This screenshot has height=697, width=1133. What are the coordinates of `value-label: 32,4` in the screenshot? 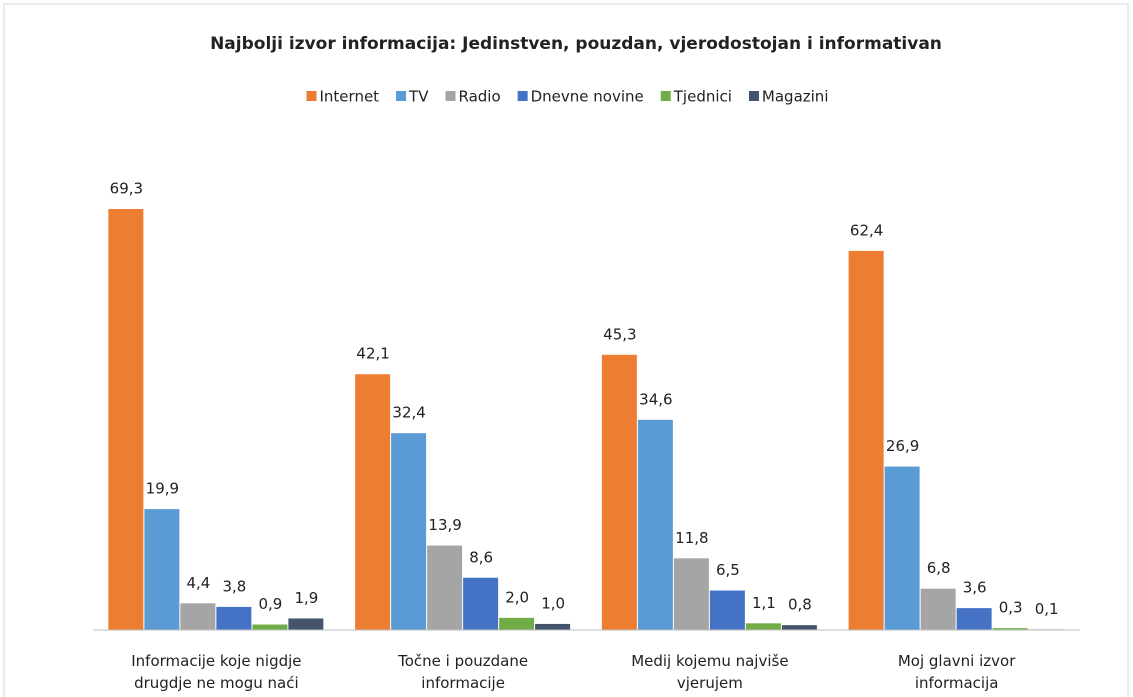 It's located at (408, 413).